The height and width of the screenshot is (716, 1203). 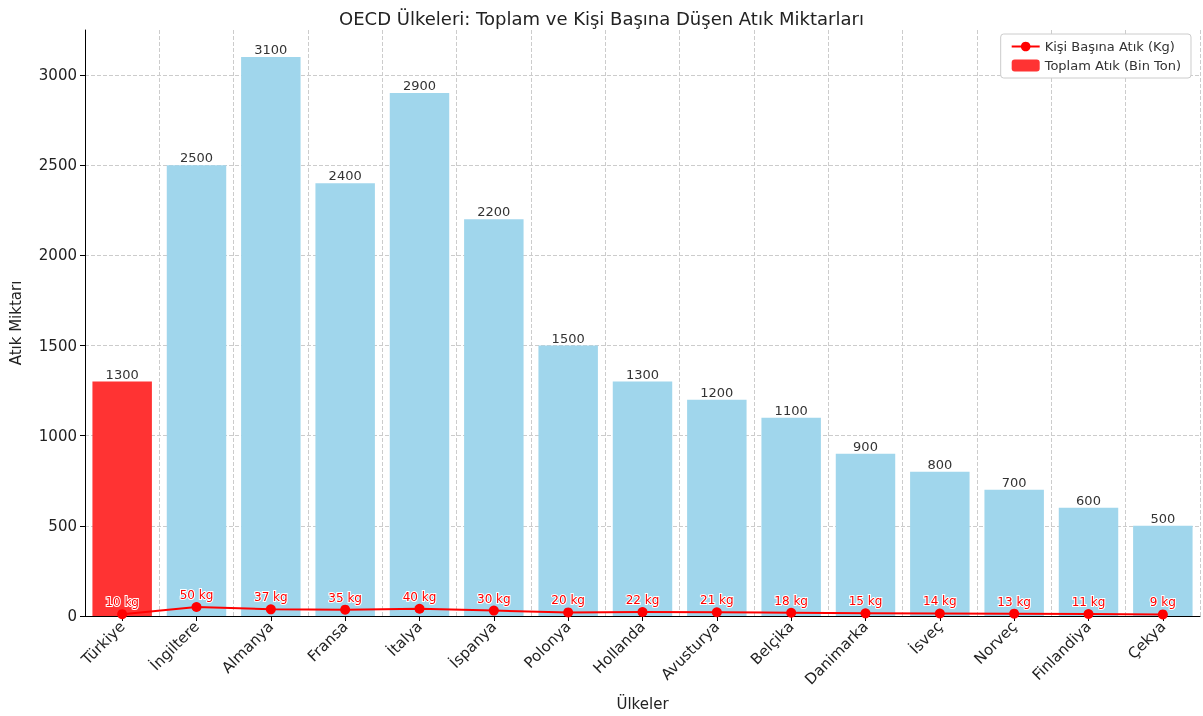 What do you see at coordinates (1088, 602) in the screenshot?
I see `data-label: 11 kg` at bounding box center [1088, 602].